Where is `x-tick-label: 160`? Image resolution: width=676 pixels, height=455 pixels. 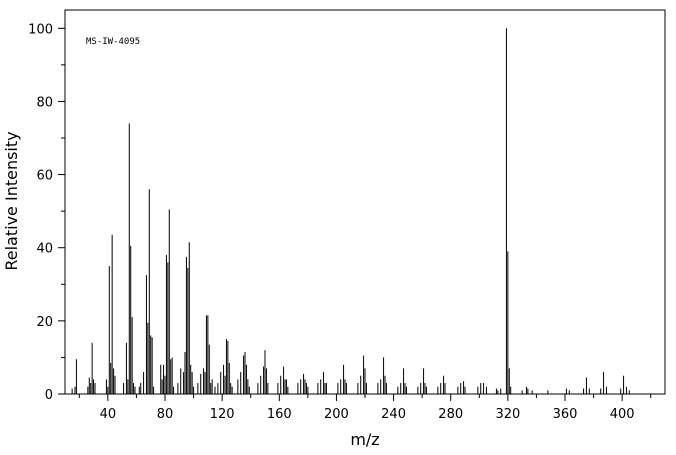 x-tick-label: 160 is located at coordinates (279, 414).